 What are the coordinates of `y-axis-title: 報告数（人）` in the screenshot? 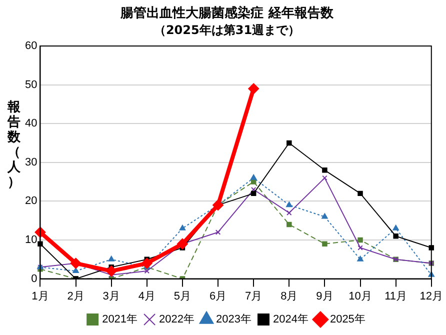 It's located at (14, 145).